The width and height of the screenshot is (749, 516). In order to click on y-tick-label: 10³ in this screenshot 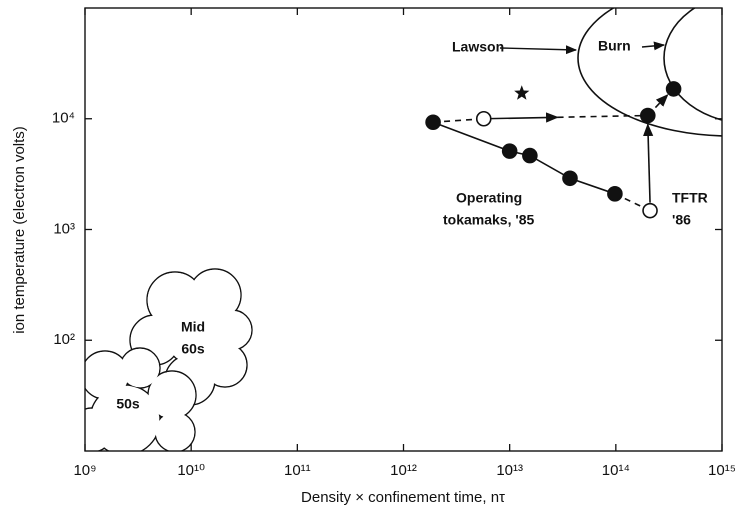, I will do `click(64, 228)`.